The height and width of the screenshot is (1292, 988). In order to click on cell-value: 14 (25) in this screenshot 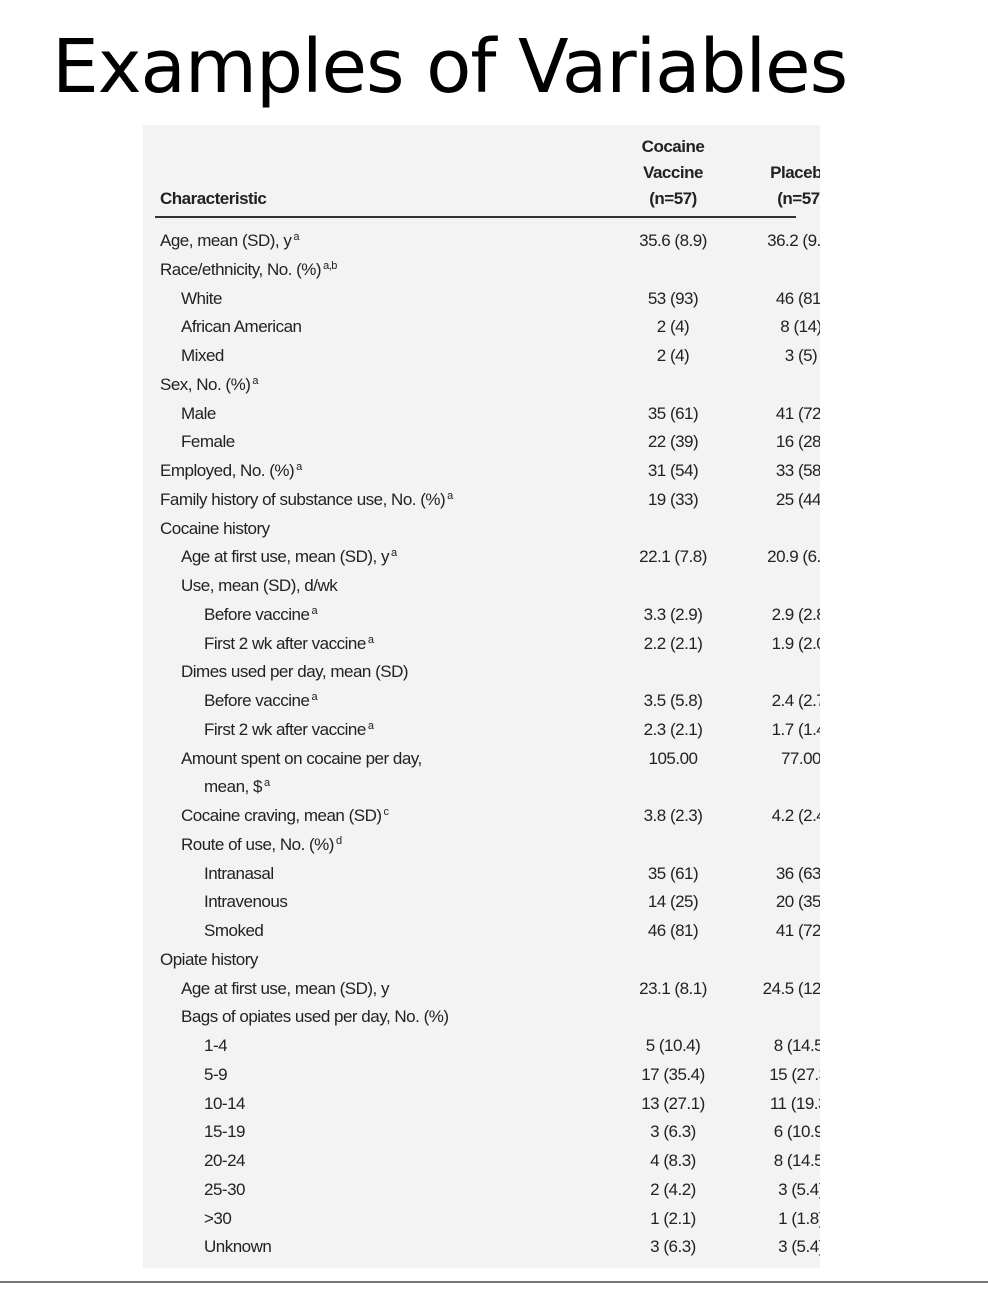, I will do `click(673, 902)`.